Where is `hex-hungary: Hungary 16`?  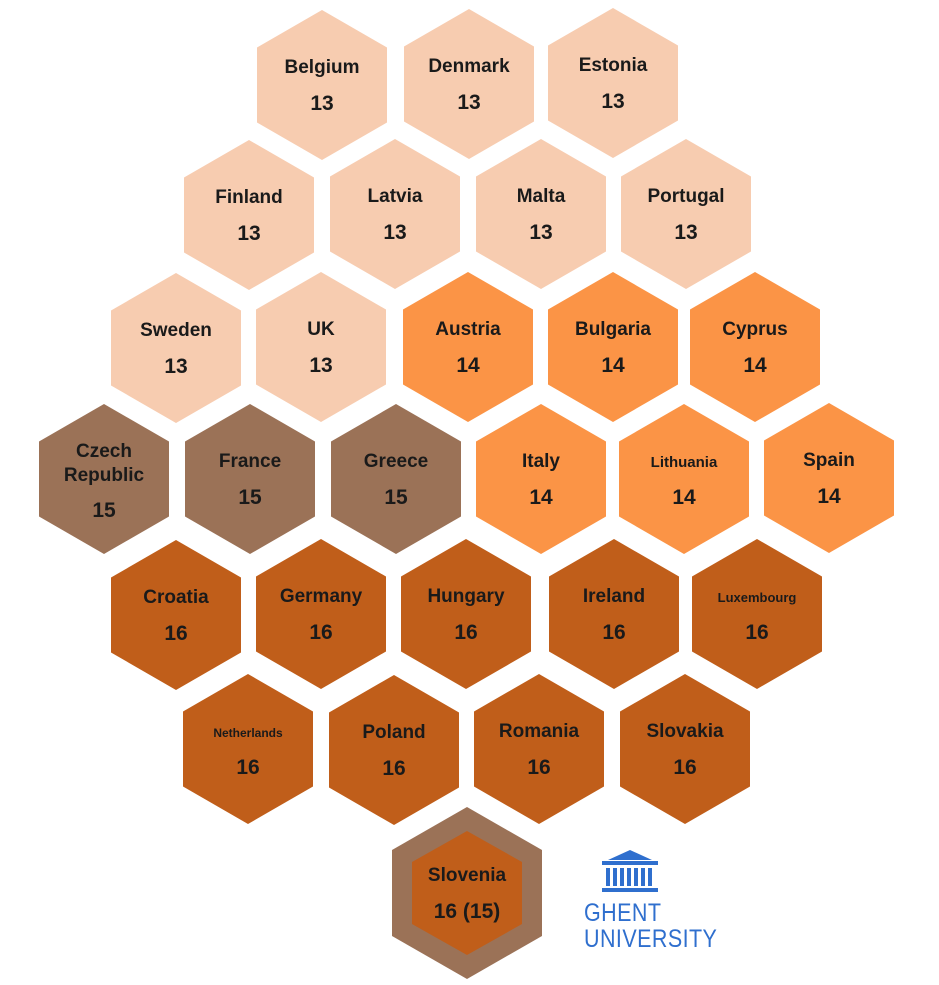
hex-hungary: Hungary 16 is located at coordinates (466, 614).